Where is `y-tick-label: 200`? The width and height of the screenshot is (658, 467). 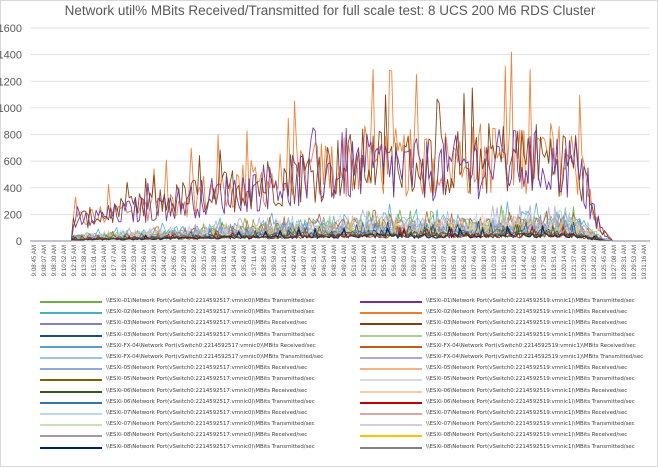
y-tick-label: 200 is located at coordinates (13, 215).